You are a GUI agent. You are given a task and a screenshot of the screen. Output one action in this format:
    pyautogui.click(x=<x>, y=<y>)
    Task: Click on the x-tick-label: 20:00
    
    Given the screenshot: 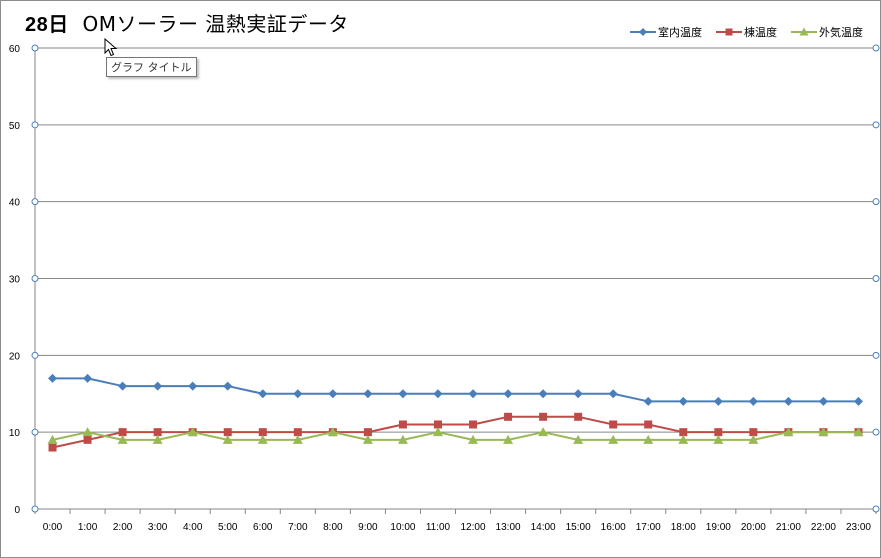 What is the action you would take?
    pyautogui.click(x=753, y=527)
    